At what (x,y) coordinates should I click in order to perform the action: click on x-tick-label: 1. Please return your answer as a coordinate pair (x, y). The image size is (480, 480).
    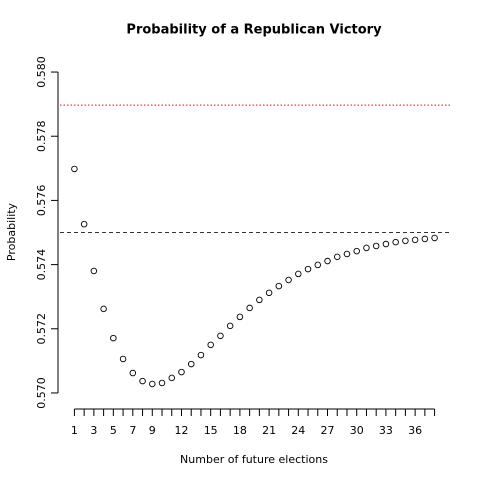
    Looking at the image, I should click on (74, 430).